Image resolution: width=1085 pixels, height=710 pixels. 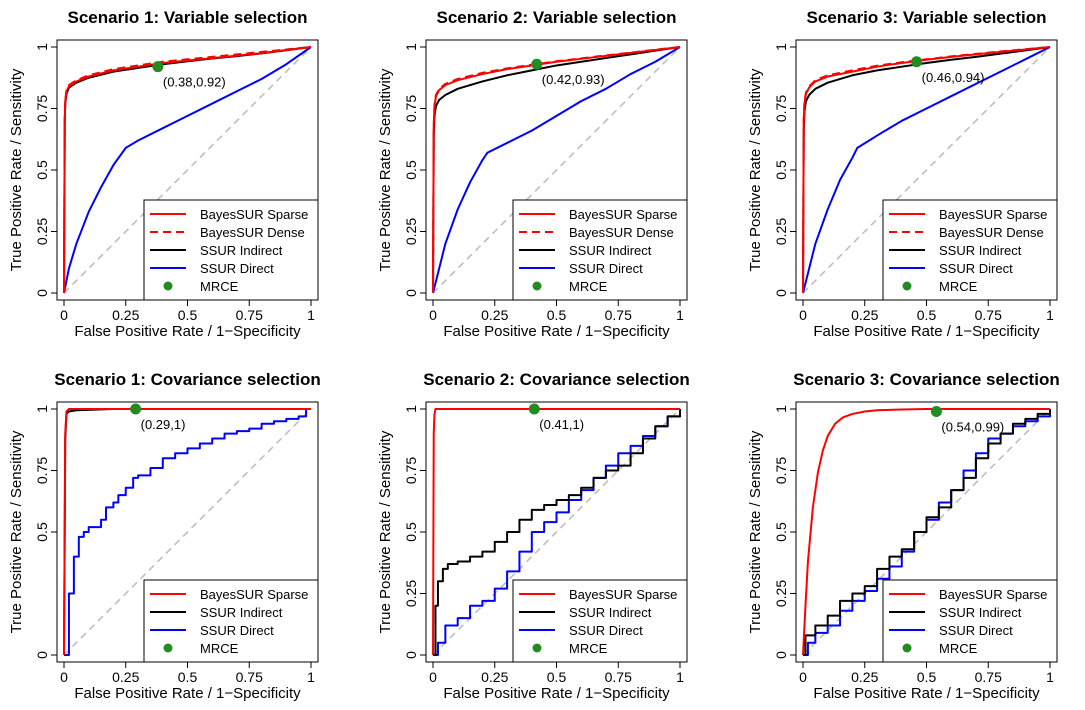 I want to click on mrce-annotation: (0.42,0.93), so click(x=573, y=79).